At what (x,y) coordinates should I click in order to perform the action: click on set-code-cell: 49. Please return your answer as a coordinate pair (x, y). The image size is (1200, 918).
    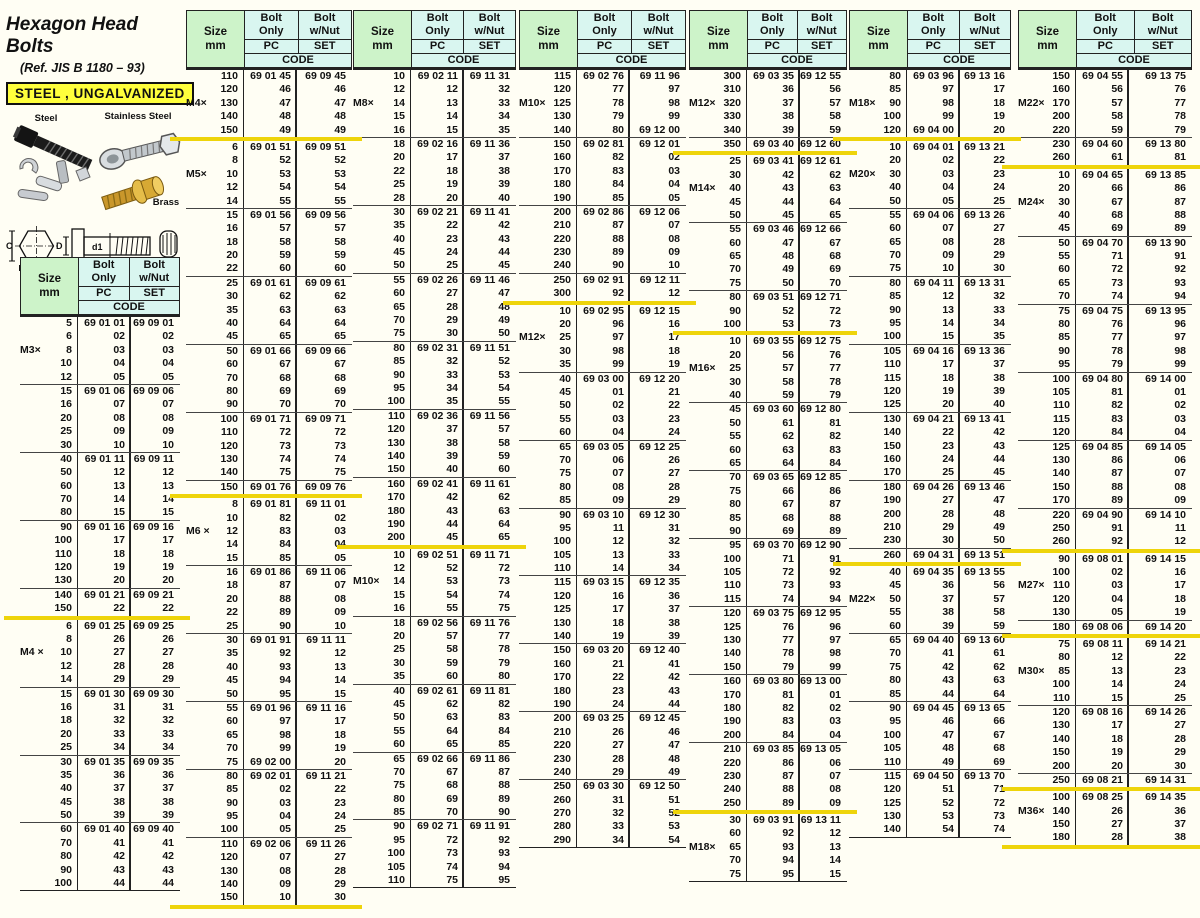
    Looking at the image, I should click on (999, 526).